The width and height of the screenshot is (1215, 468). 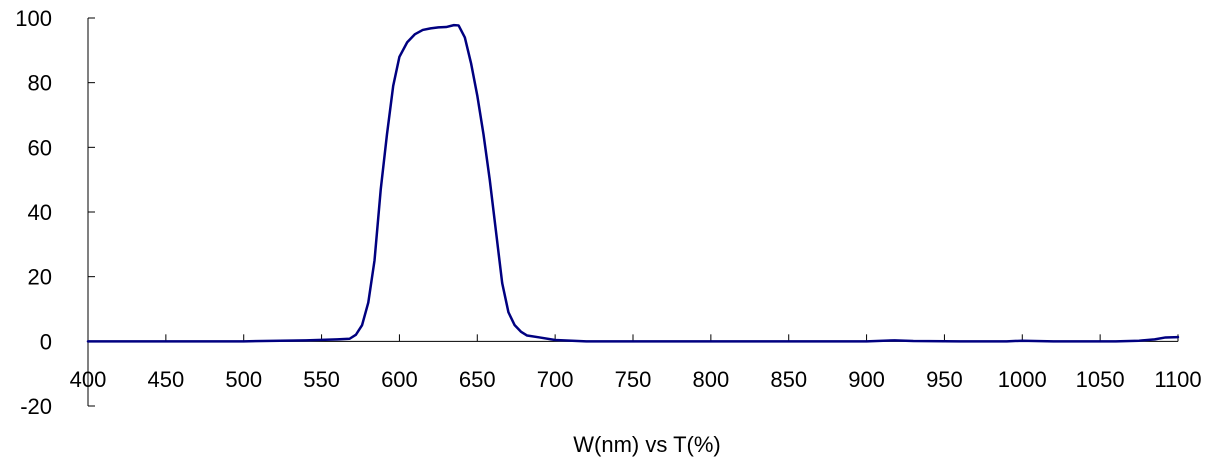 I want to click on y-tick-label: 80, so click(x=40, y=83).